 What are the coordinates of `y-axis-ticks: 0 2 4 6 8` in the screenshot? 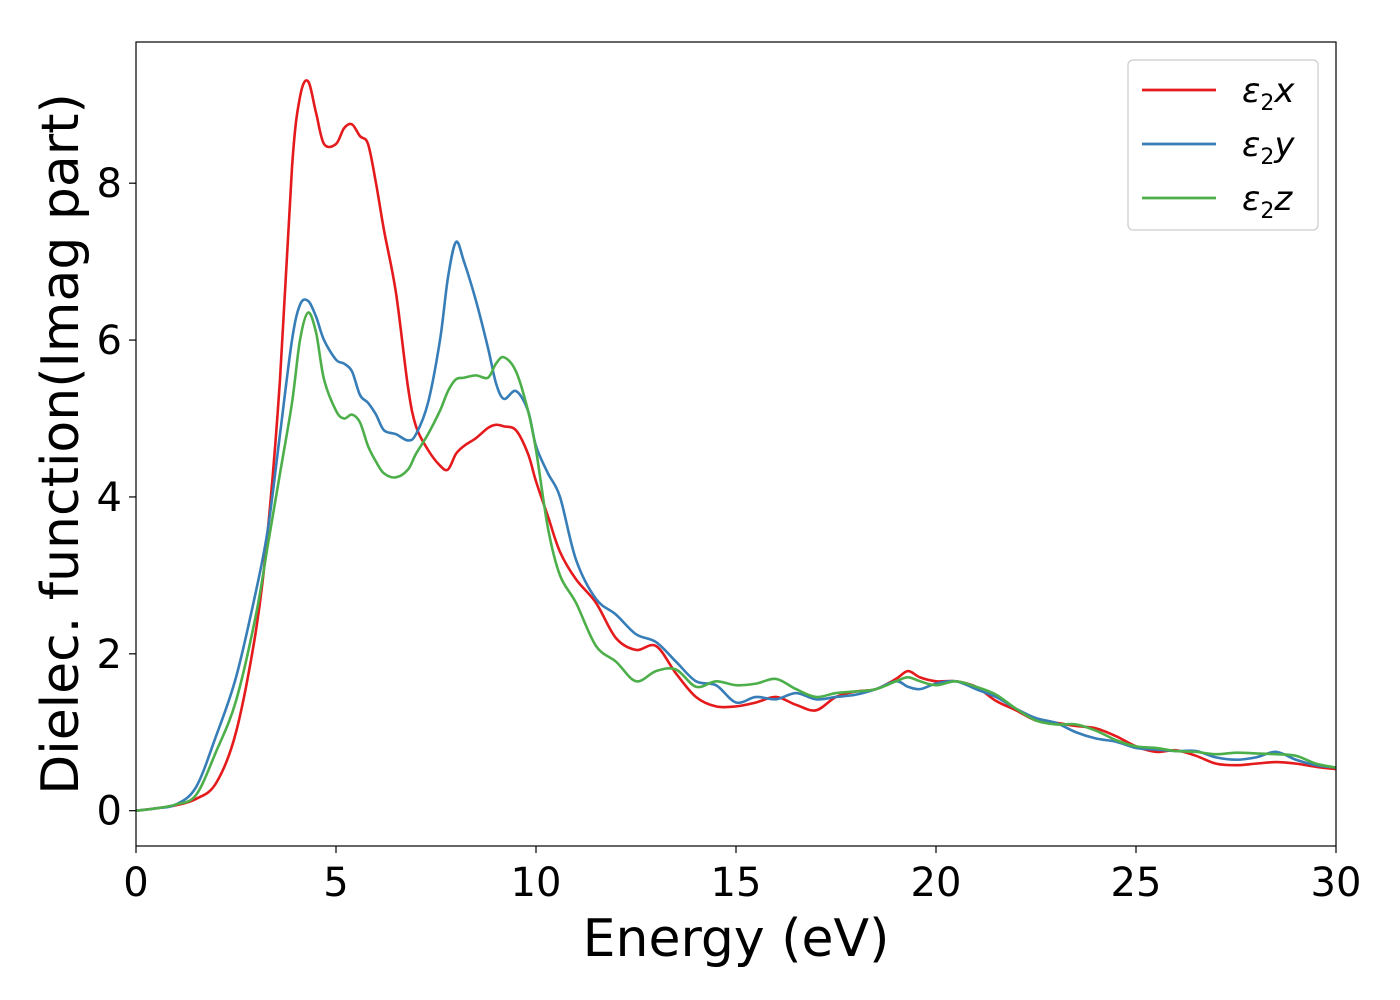 It's located at (116, 498).